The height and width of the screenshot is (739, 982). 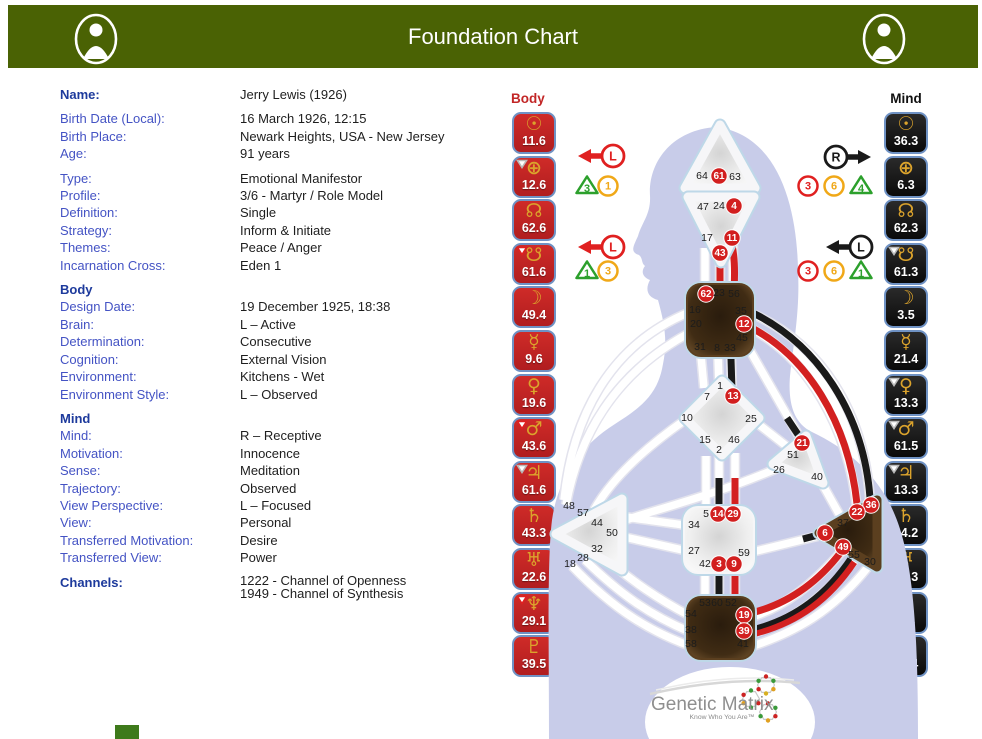 I want to click on info-value: Newark Heights, USA - New Jersey, so click(x=342, y=136).